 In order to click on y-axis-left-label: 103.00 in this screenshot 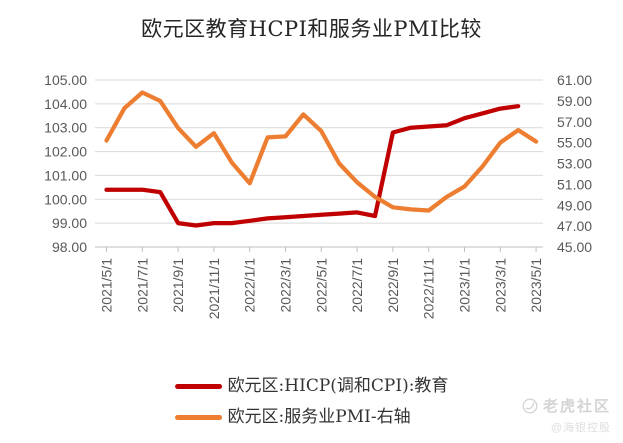, I will do `click(65, 128)`.